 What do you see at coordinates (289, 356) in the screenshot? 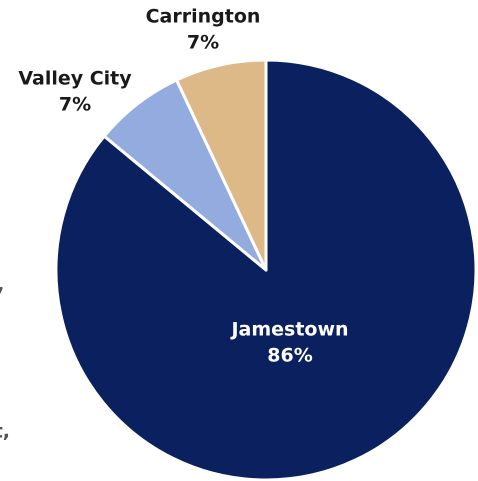
I see `slice-value-label: 86%` at bounding box center [289, 356].